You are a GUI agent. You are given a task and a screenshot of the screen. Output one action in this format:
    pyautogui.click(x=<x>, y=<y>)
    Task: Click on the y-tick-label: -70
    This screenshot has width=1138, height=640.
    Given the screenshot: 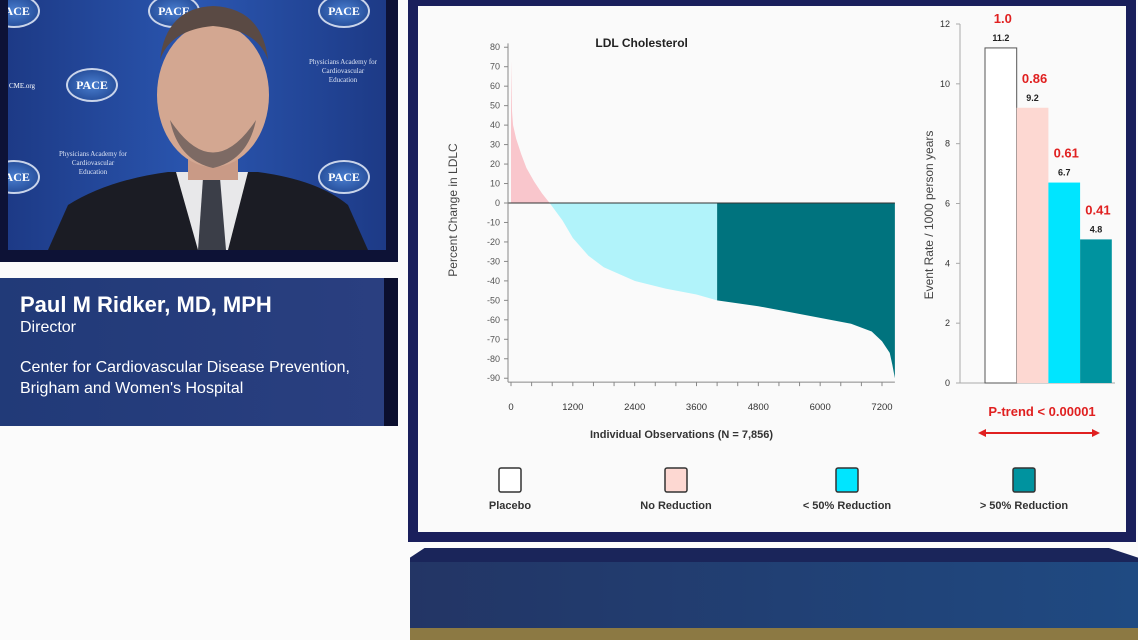 What is the action you would take?
    pyautogui.click(x=493, y=339)
    